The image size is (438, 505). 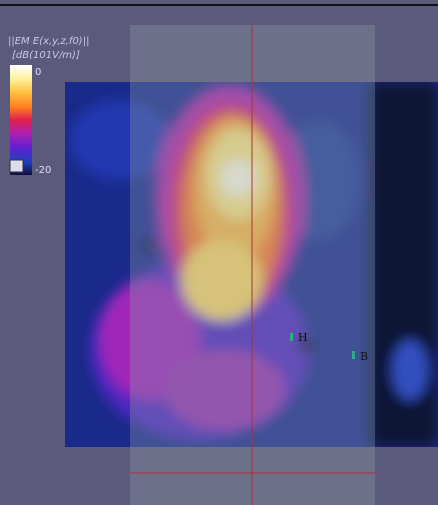 I want to click on marker-label: H, so click(x=303, y=337).